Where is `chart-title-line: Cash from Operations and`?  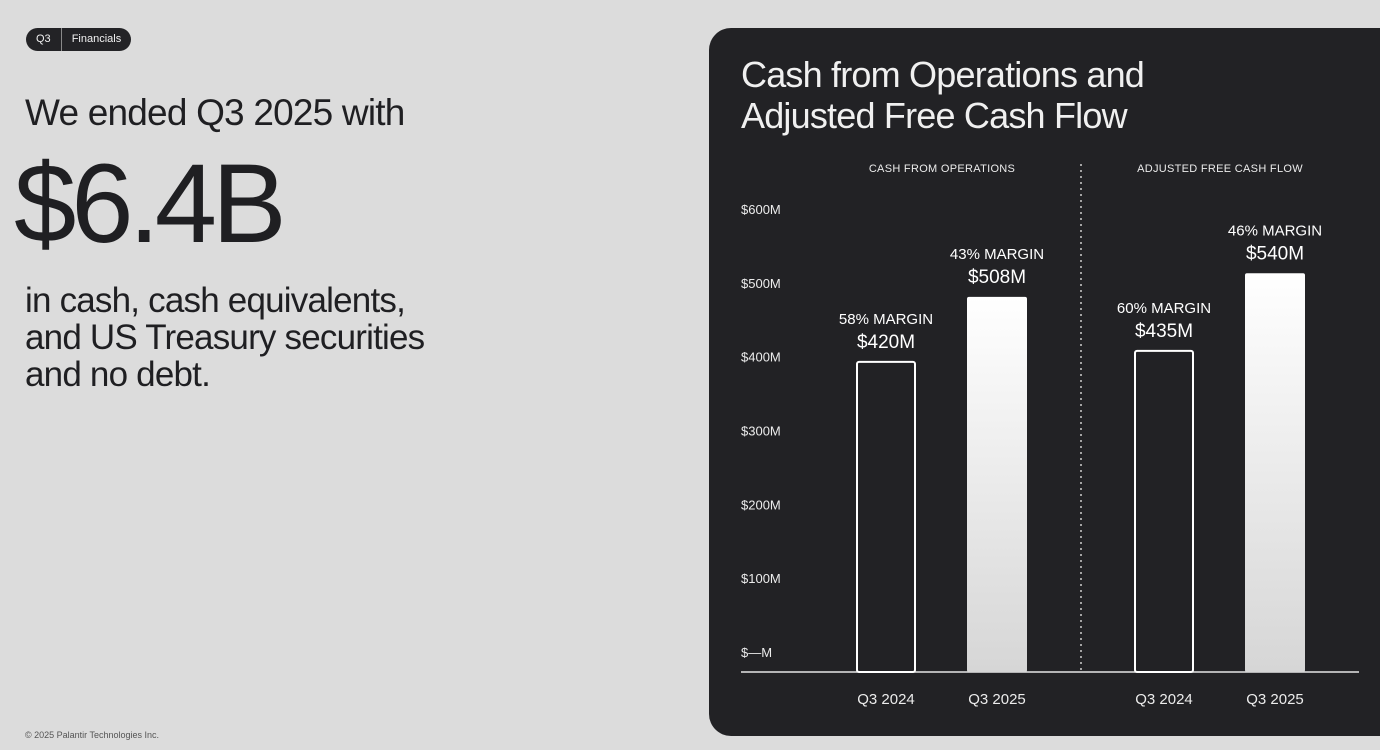
chart-title-line: Cash from Operations and is located at coordinates (943, 74).